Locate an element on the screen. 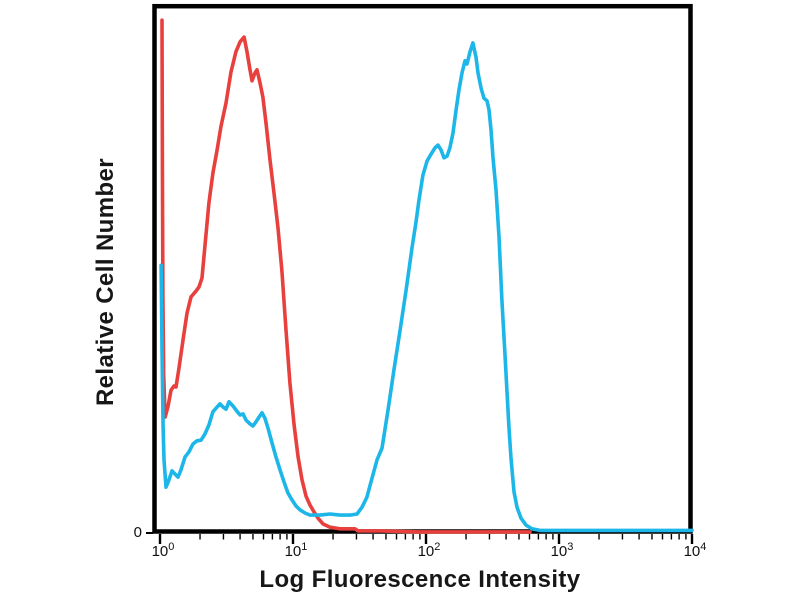 This screenshot has width=800, height=600. x-tick-label-10e3: 10³ is located at coordinates (562, 550).